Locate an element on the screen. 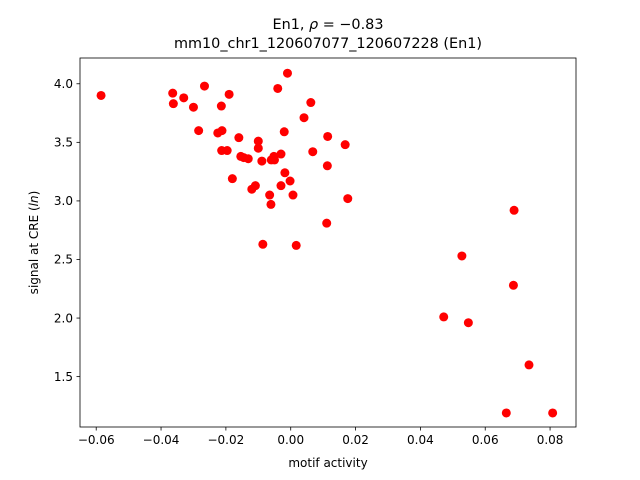  x-tick-label: −0.02 is located at coordinates (225, 440).